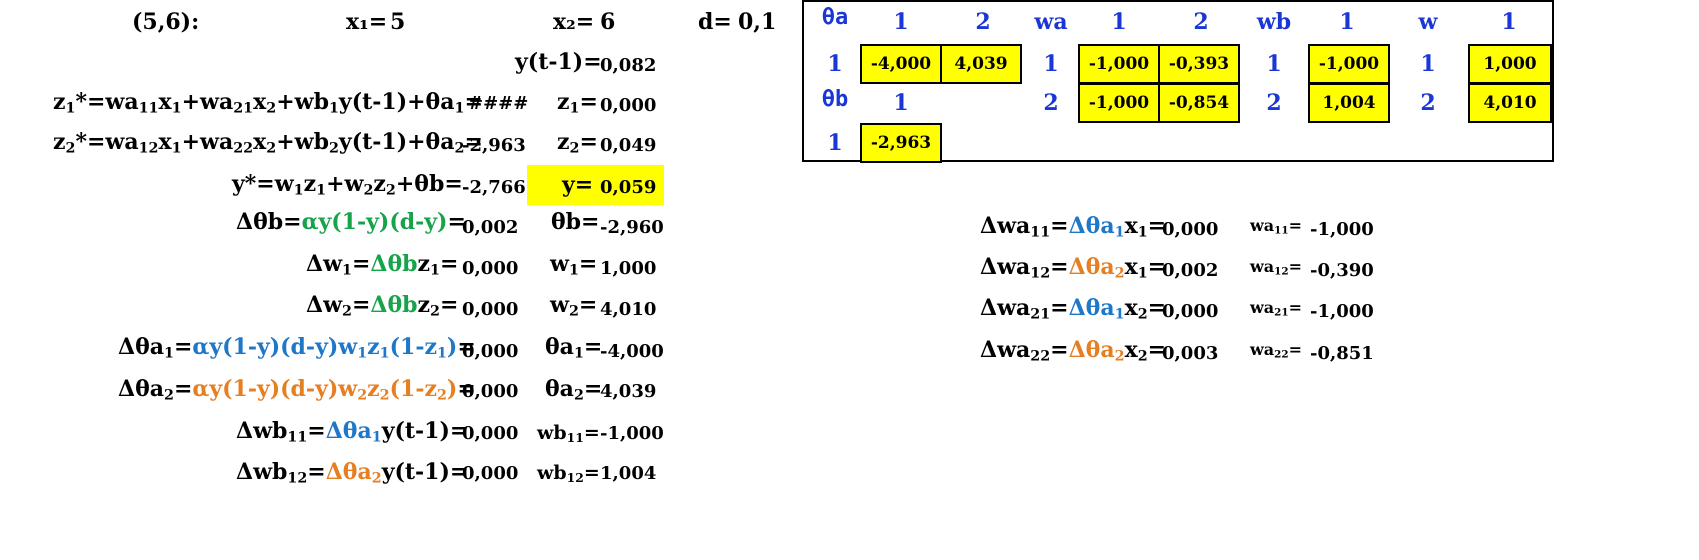  What do you see at coordinates (1509, 22) in the screenshot?
I see `header-w-col1: 1` at bounding box center [1509, 22].